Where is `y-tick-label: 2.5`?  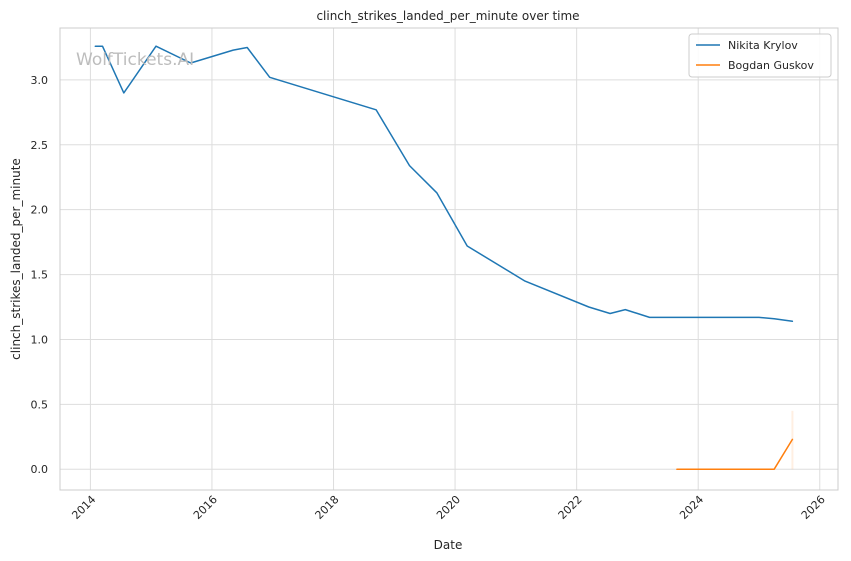
y-tick-label: 2.5 is located at coordinates (40, 145).